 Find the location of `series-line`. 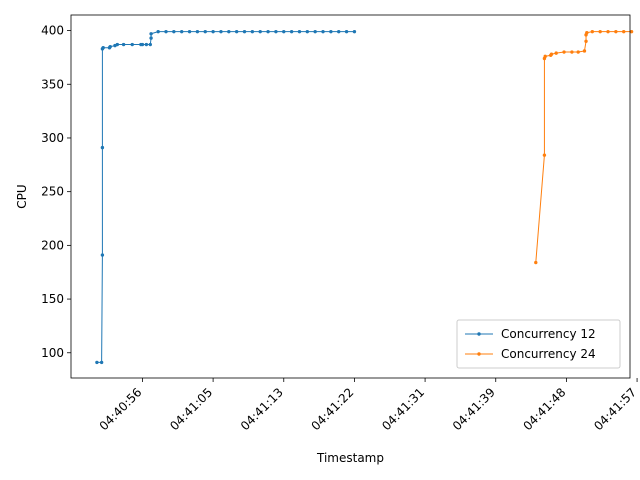

series-line is located at coordinates (583, 147).